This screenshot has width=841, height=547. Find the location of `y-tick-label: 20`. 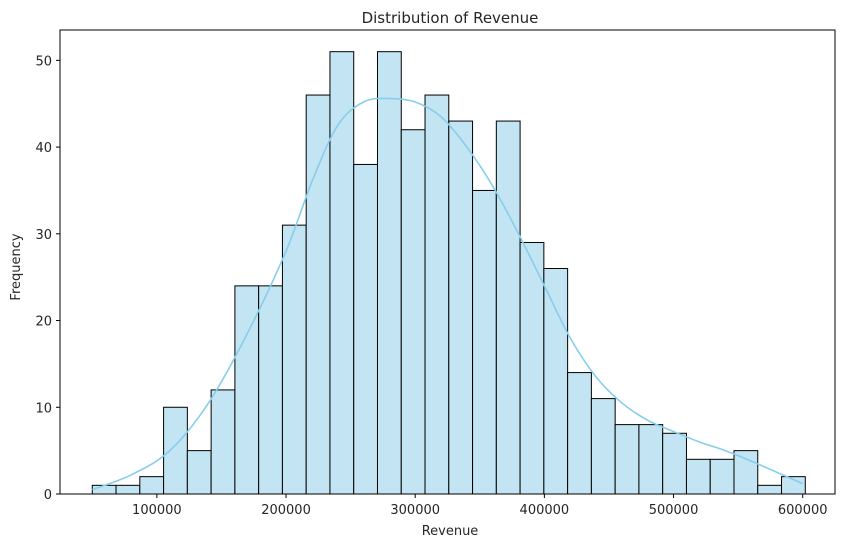

y-tick-label: 20 is located at coordinates (43, 322).